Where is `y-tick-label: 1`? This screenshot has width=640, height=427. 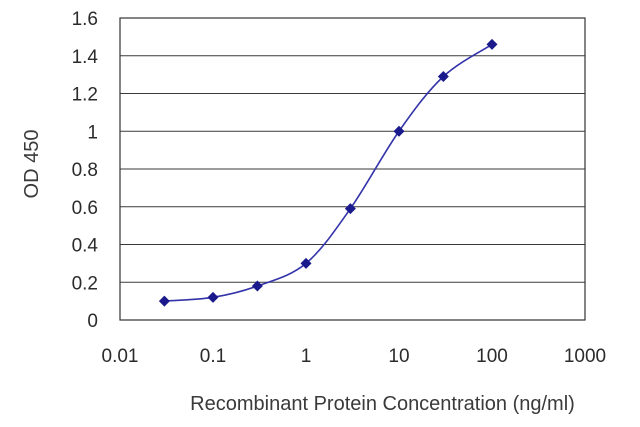
y-tick-label: 1 is located at coordinates (92, 132).